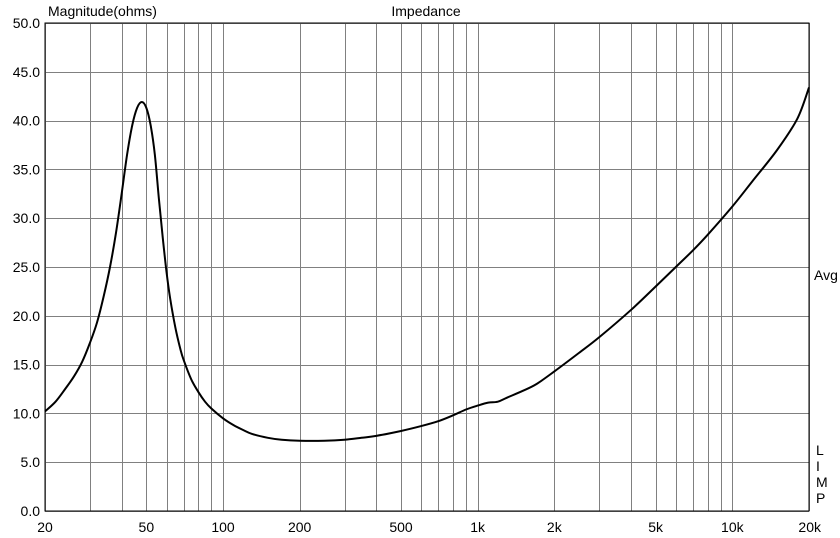 The height and width of the screenshot is (538, 840). What do you see at coordinates (820, 498) in the screenshot?
I see `limp-letter-p: P` at bounding box center [820, 498].